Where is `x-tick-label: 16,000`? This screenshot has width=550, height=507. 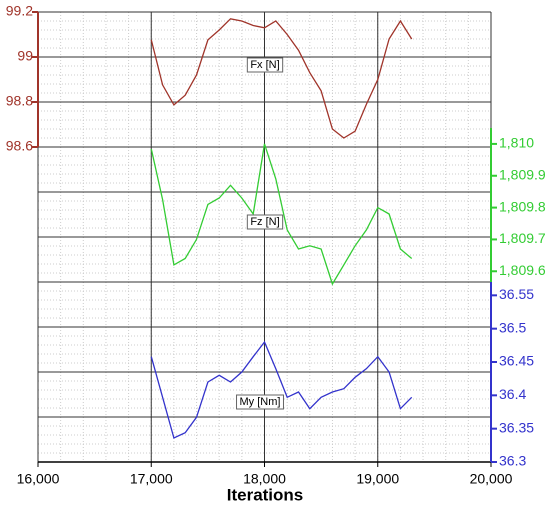 x-tick-label: 16,000 is located at coordinates (38, 479).